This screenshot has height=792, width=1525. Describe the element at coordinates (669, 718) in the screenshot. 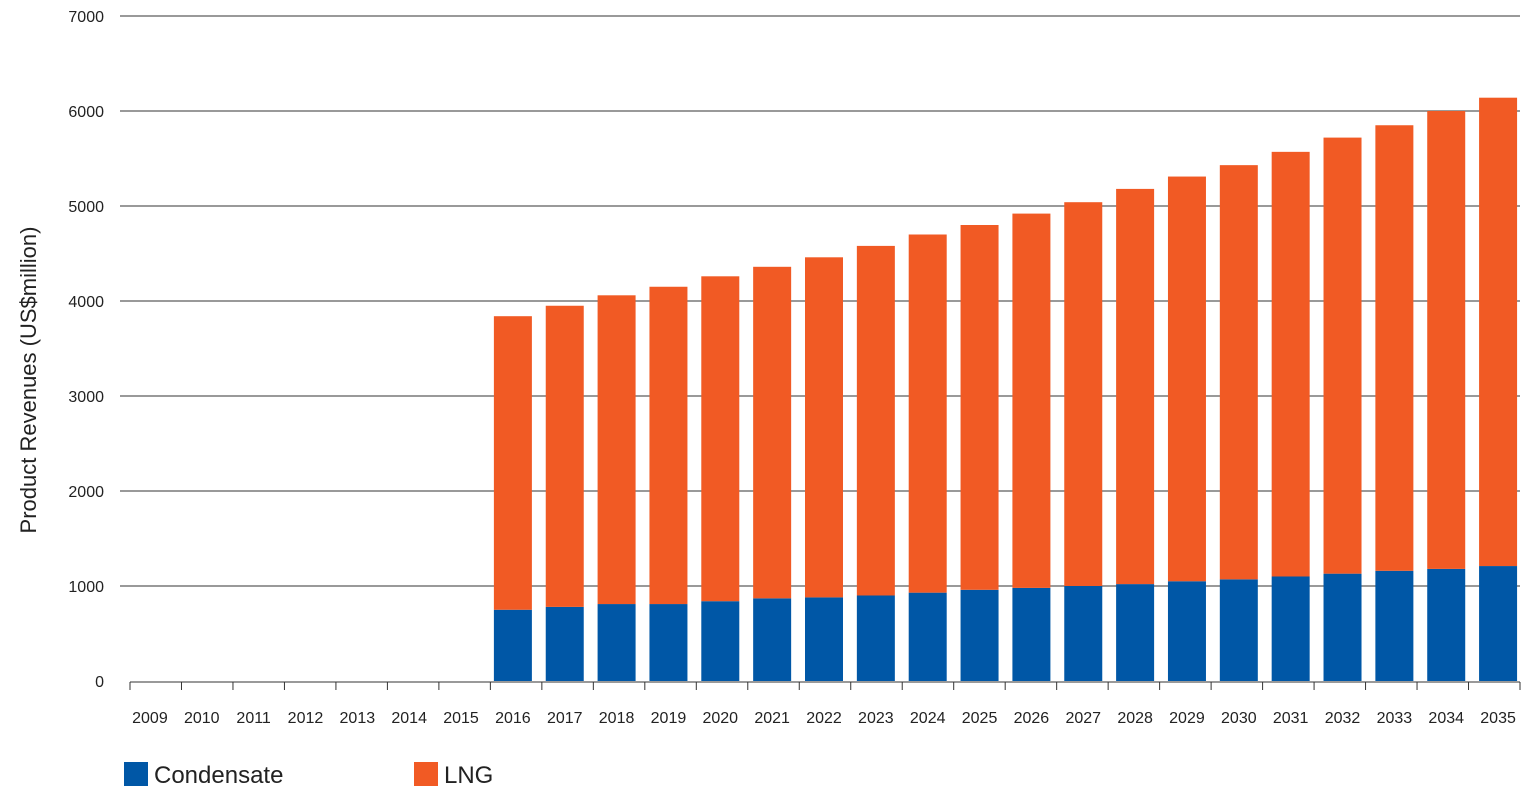

I see `x-tick-label: 2019` at that location.